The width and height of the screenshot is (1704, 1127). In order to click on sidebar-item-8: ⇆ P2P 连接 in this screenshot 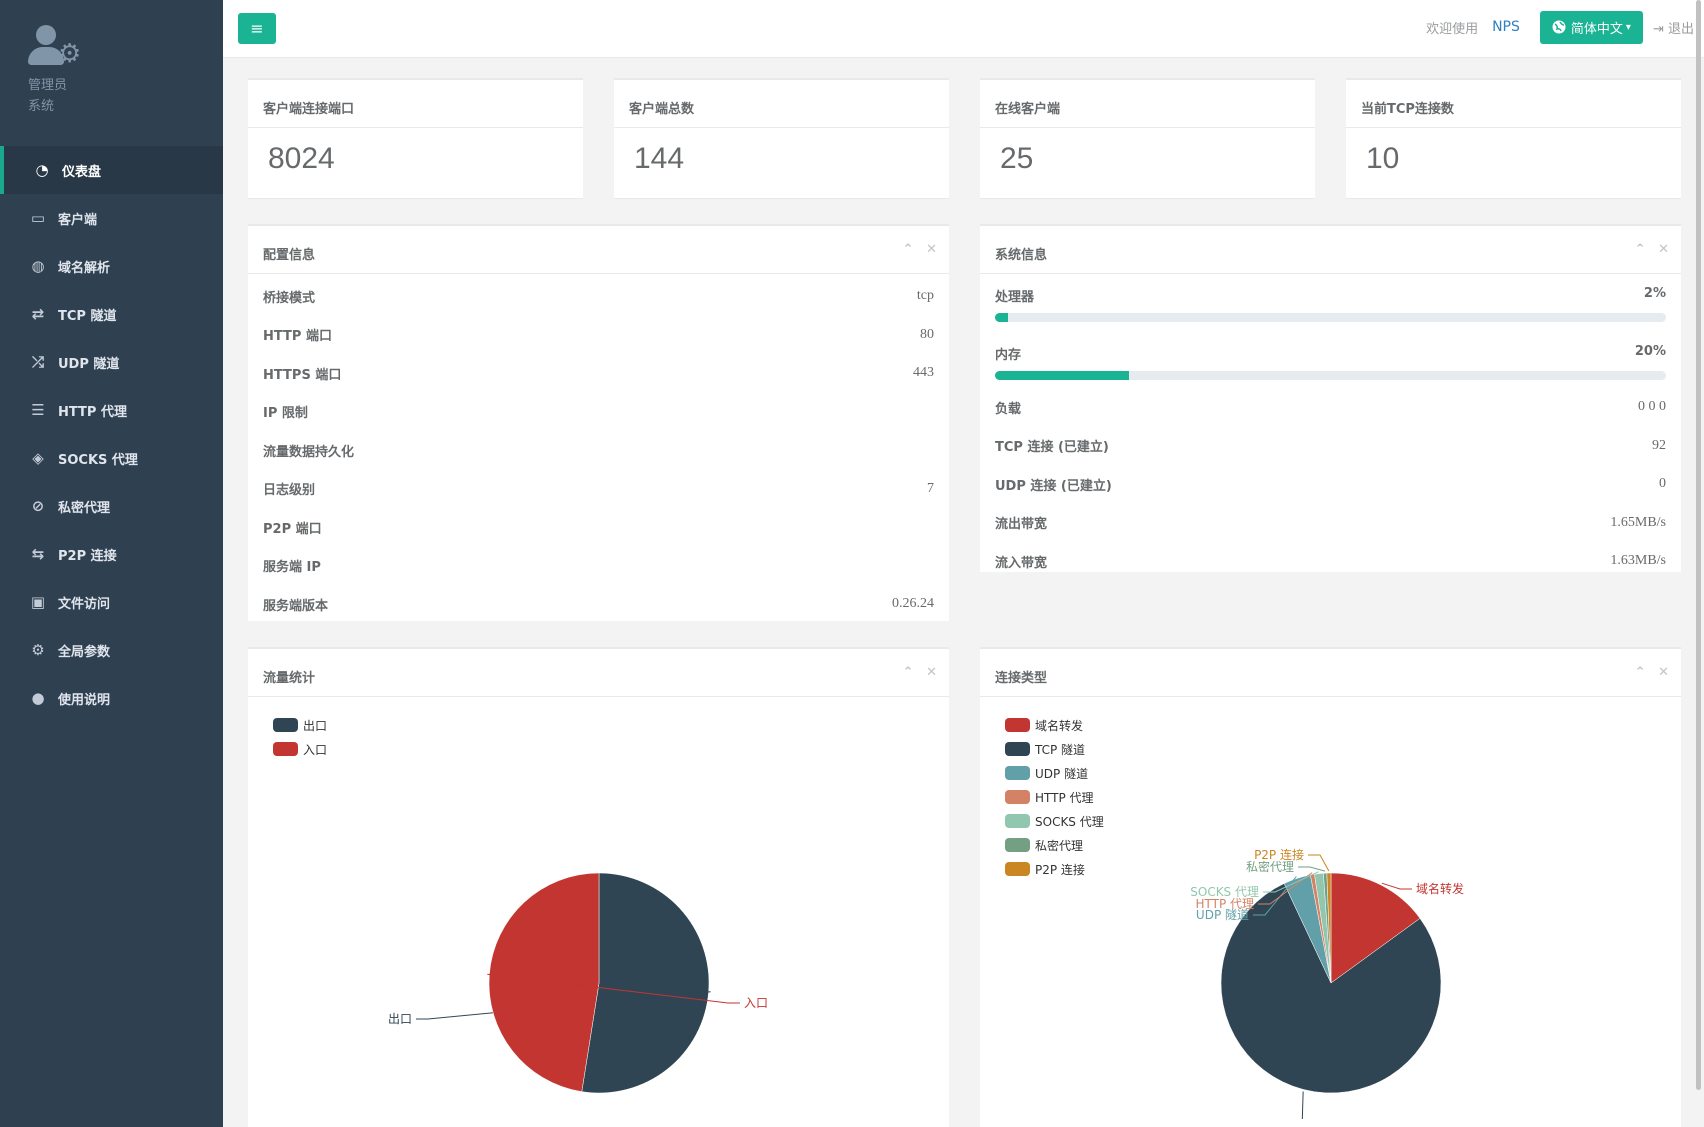, I will do `click(111, 554)`.